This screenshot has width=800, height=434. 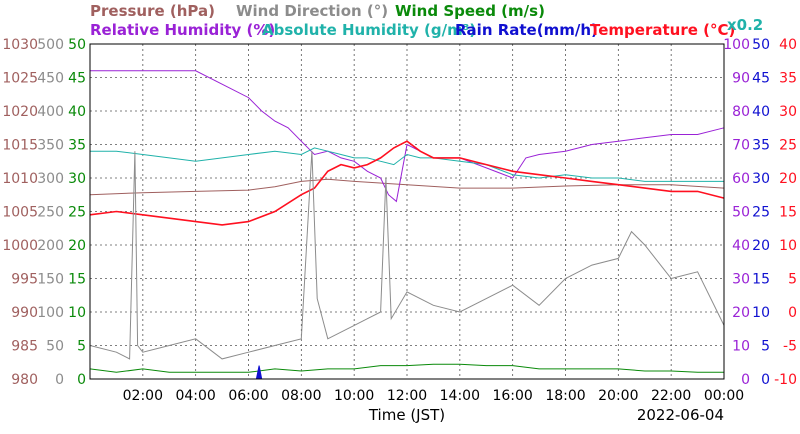 I want to click on y-tick-pressure: 980, so click(x=24, y=380).